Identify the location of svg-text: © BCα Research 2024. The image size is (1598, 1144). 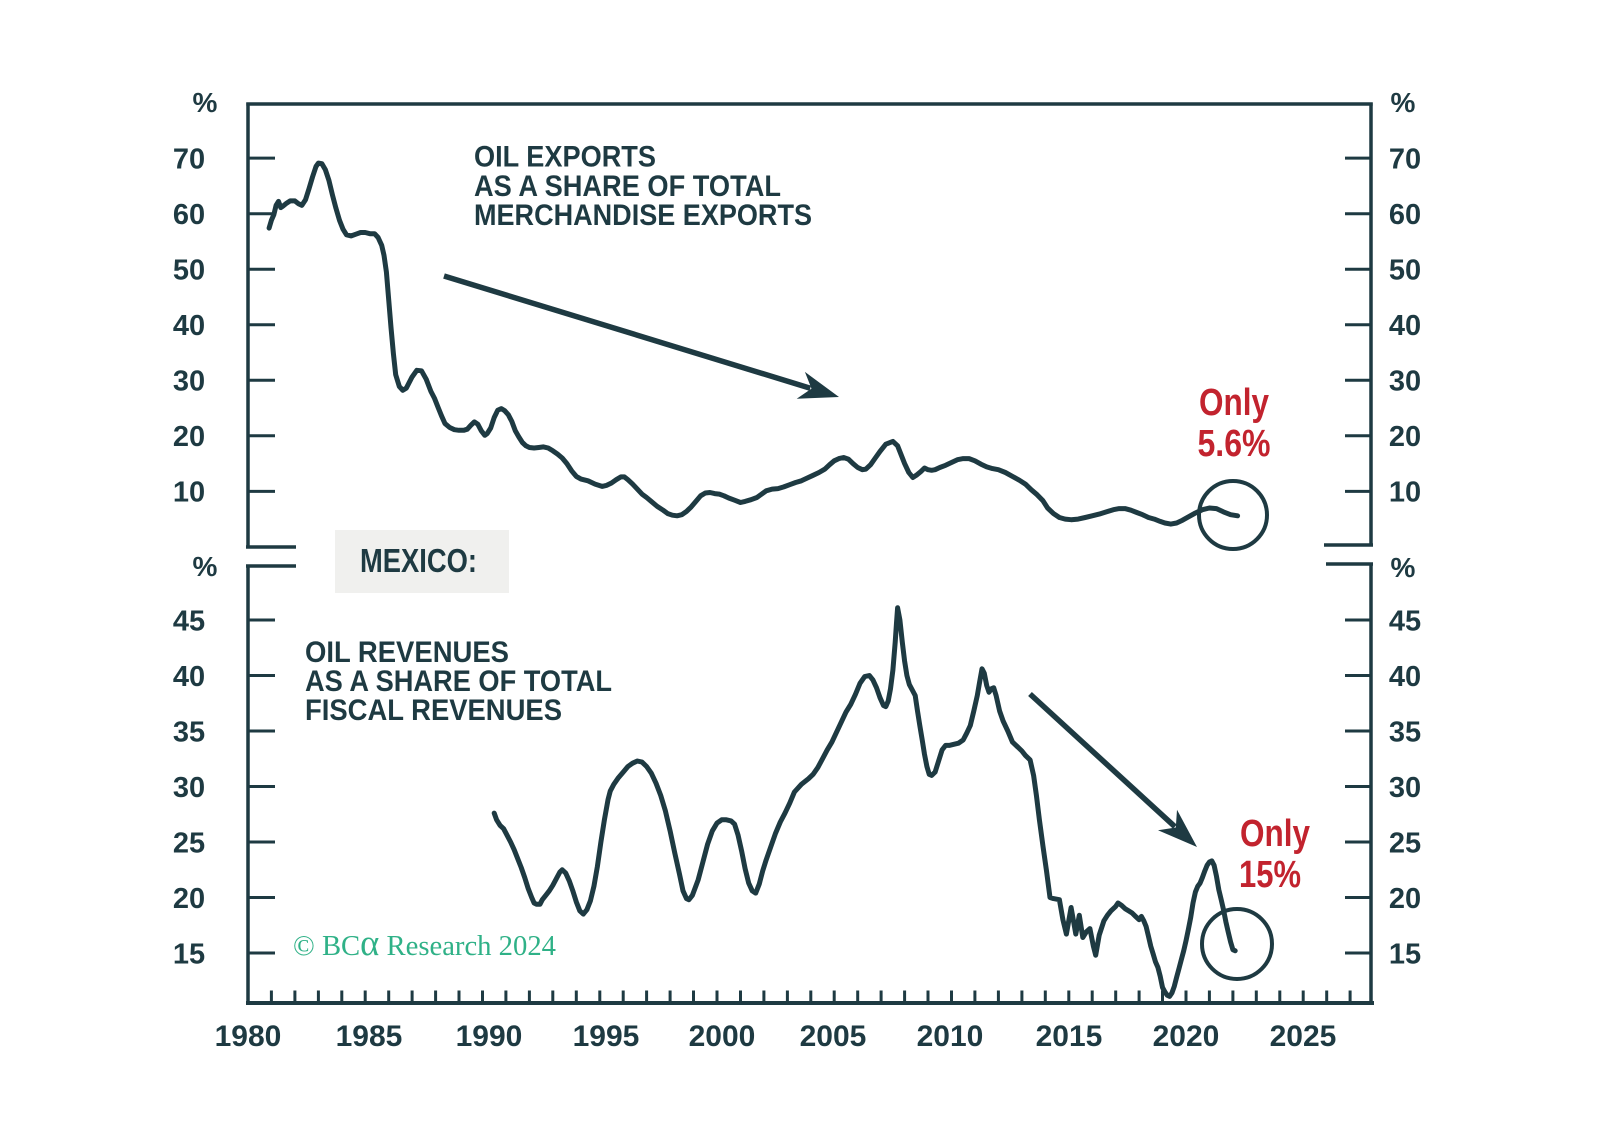
(424, 943).